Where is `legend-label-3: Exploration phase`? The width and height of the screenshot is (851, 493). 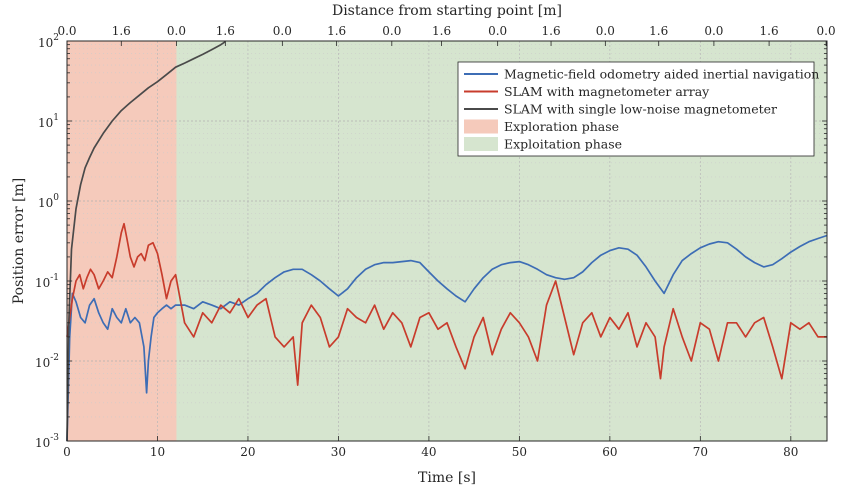
legend-label-3: Exploration phase is located at coordinates (561, 126).